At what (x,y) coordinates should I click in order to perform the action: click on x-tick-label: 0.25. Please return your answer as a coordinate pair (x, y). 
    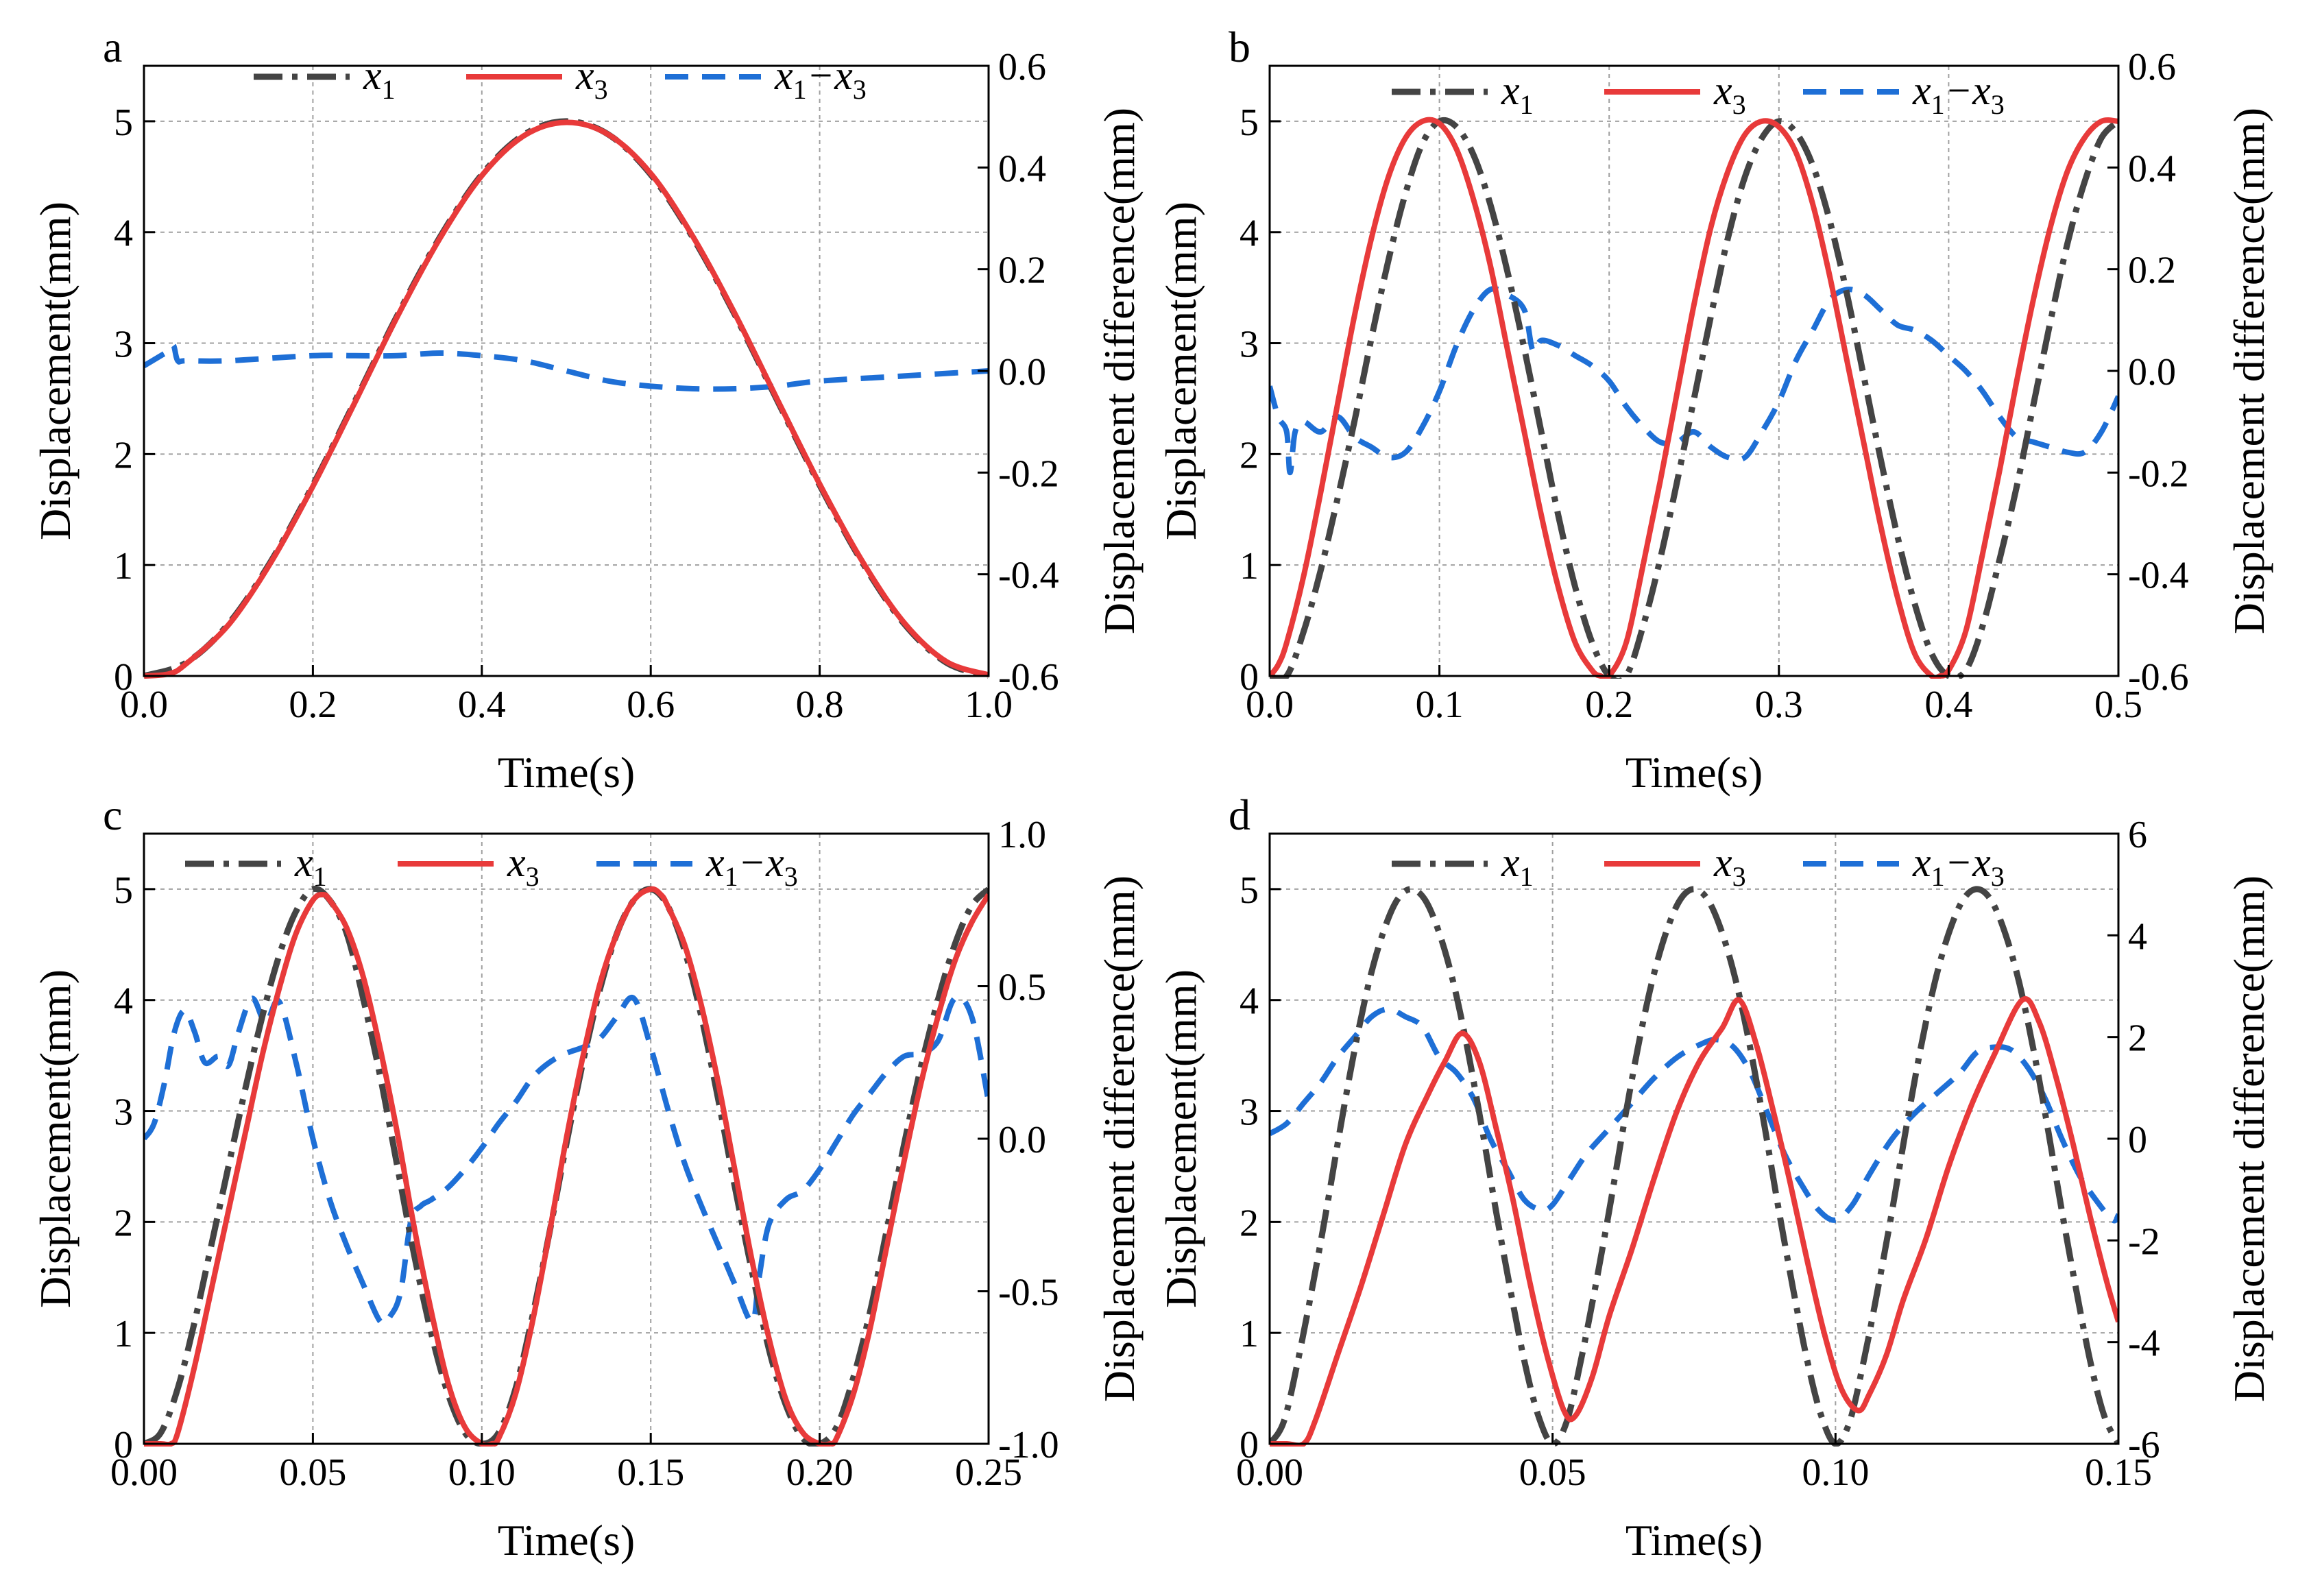
    Looking at the image, I should click on (988, 1473).